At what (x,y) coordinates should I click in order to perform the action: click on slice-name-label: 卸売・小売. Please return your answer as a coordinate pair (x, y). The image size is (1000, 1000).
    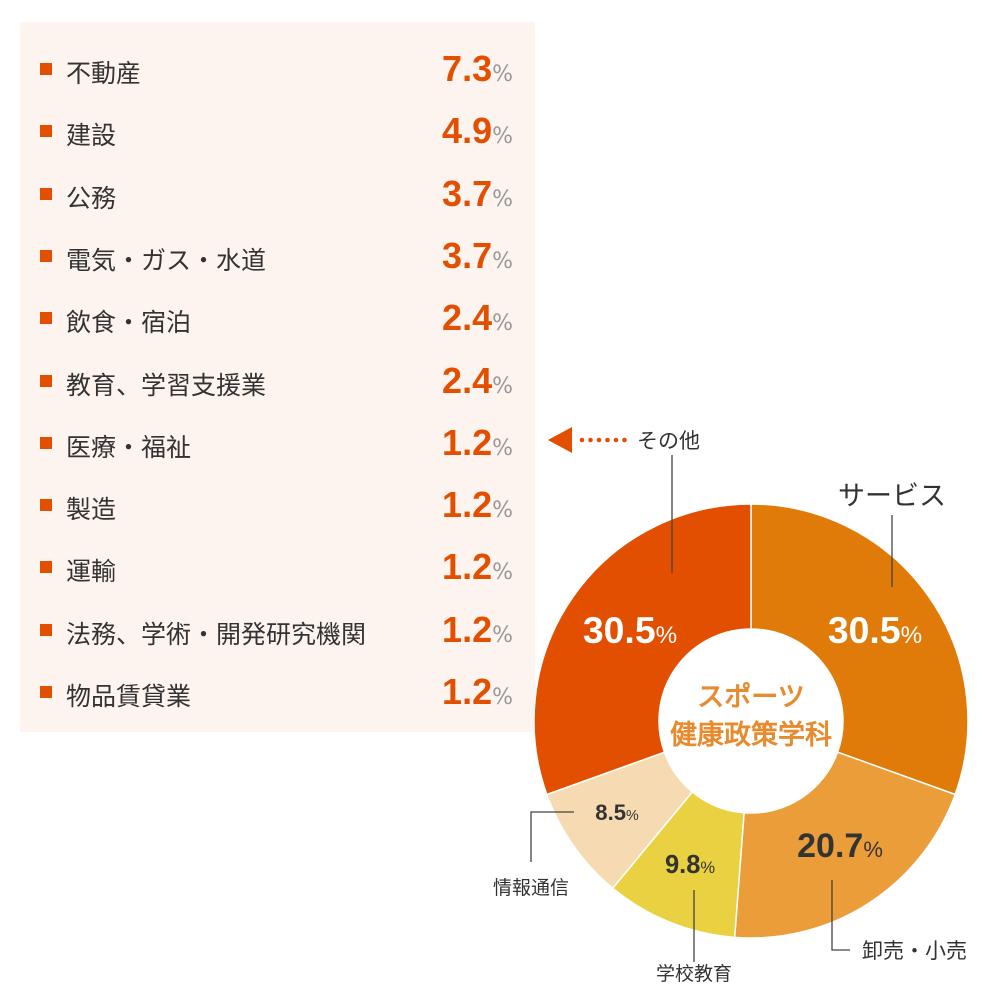
    Looking at the image, I should click on (914, 951).